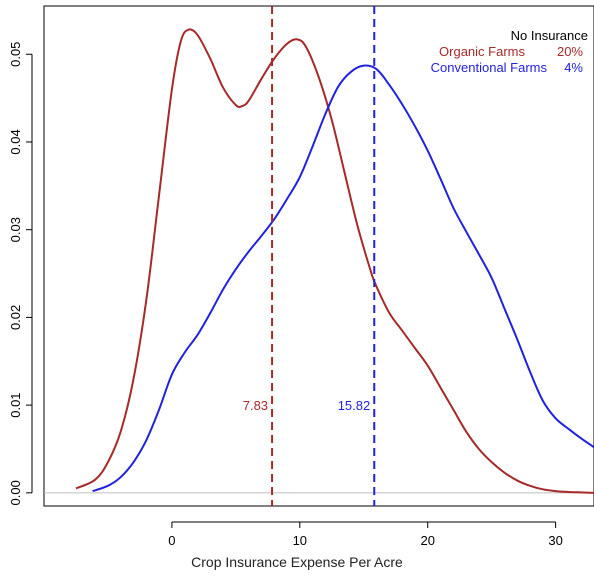 Image resolution: width=594 pixels, height=579 pixels. I want to click on y-tick-label: 0.01, so click(15, 404).